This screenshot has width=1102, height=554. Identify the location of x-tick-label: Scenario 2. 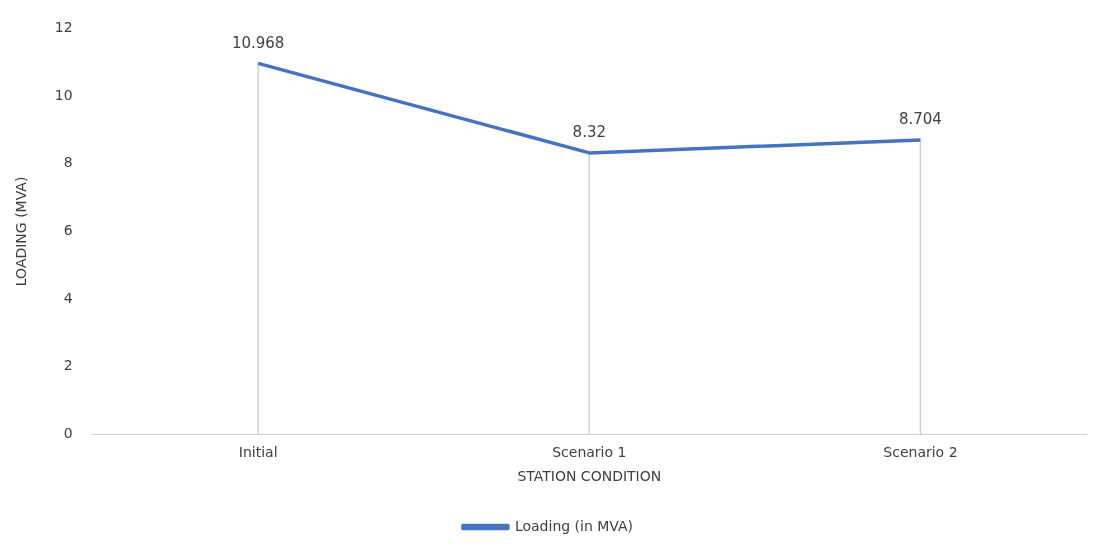
(920, 452).